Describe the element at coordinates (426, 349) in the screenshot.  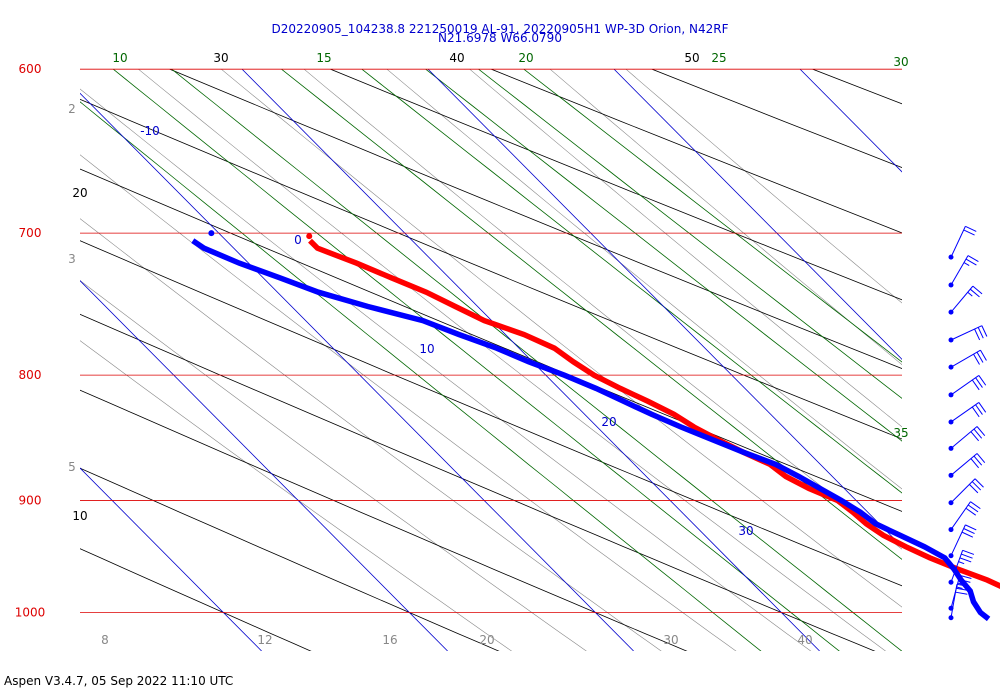
I see `isotherm-label: 10` at that location.